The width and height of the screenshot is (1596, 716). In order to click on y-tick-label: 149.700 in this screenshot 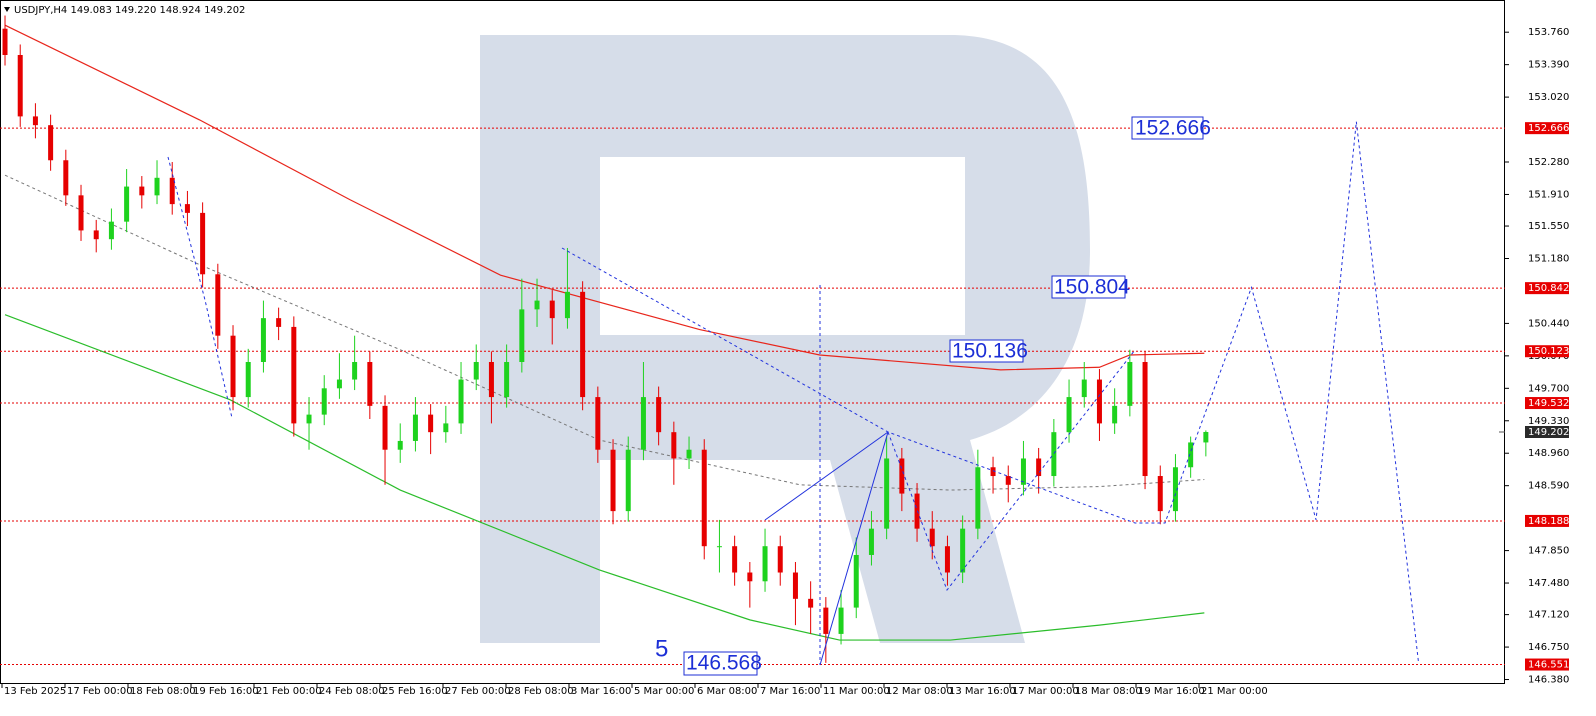, I will do `click(1548, 388)`.